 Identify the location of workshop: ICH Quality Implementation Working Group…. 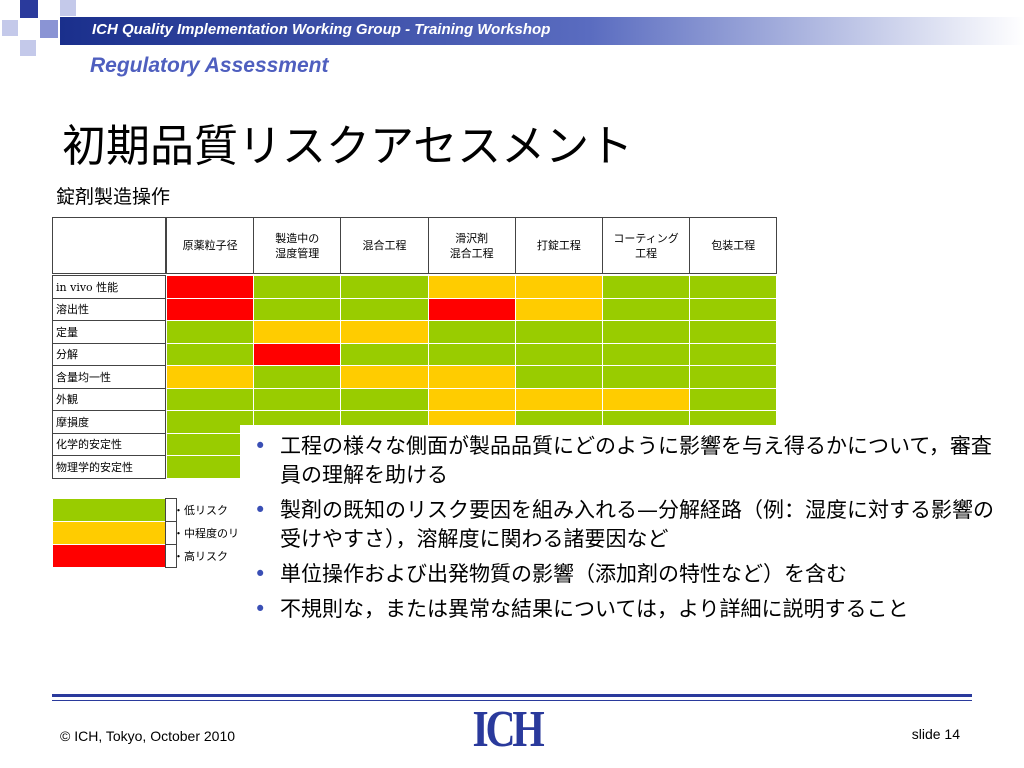
(321, 29).